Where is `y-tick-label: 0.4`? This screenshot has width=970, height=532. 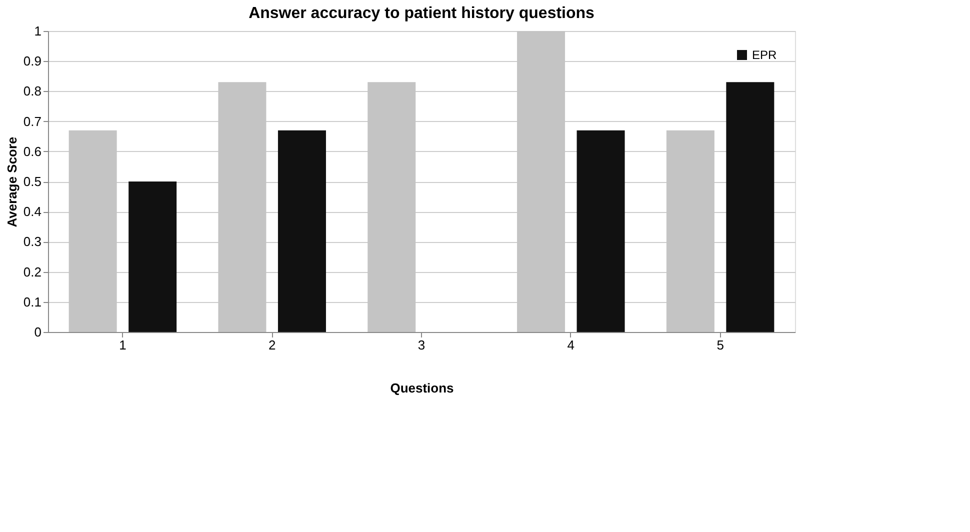
y-tick-label: 0.4 is located at coordinates (32, 212).